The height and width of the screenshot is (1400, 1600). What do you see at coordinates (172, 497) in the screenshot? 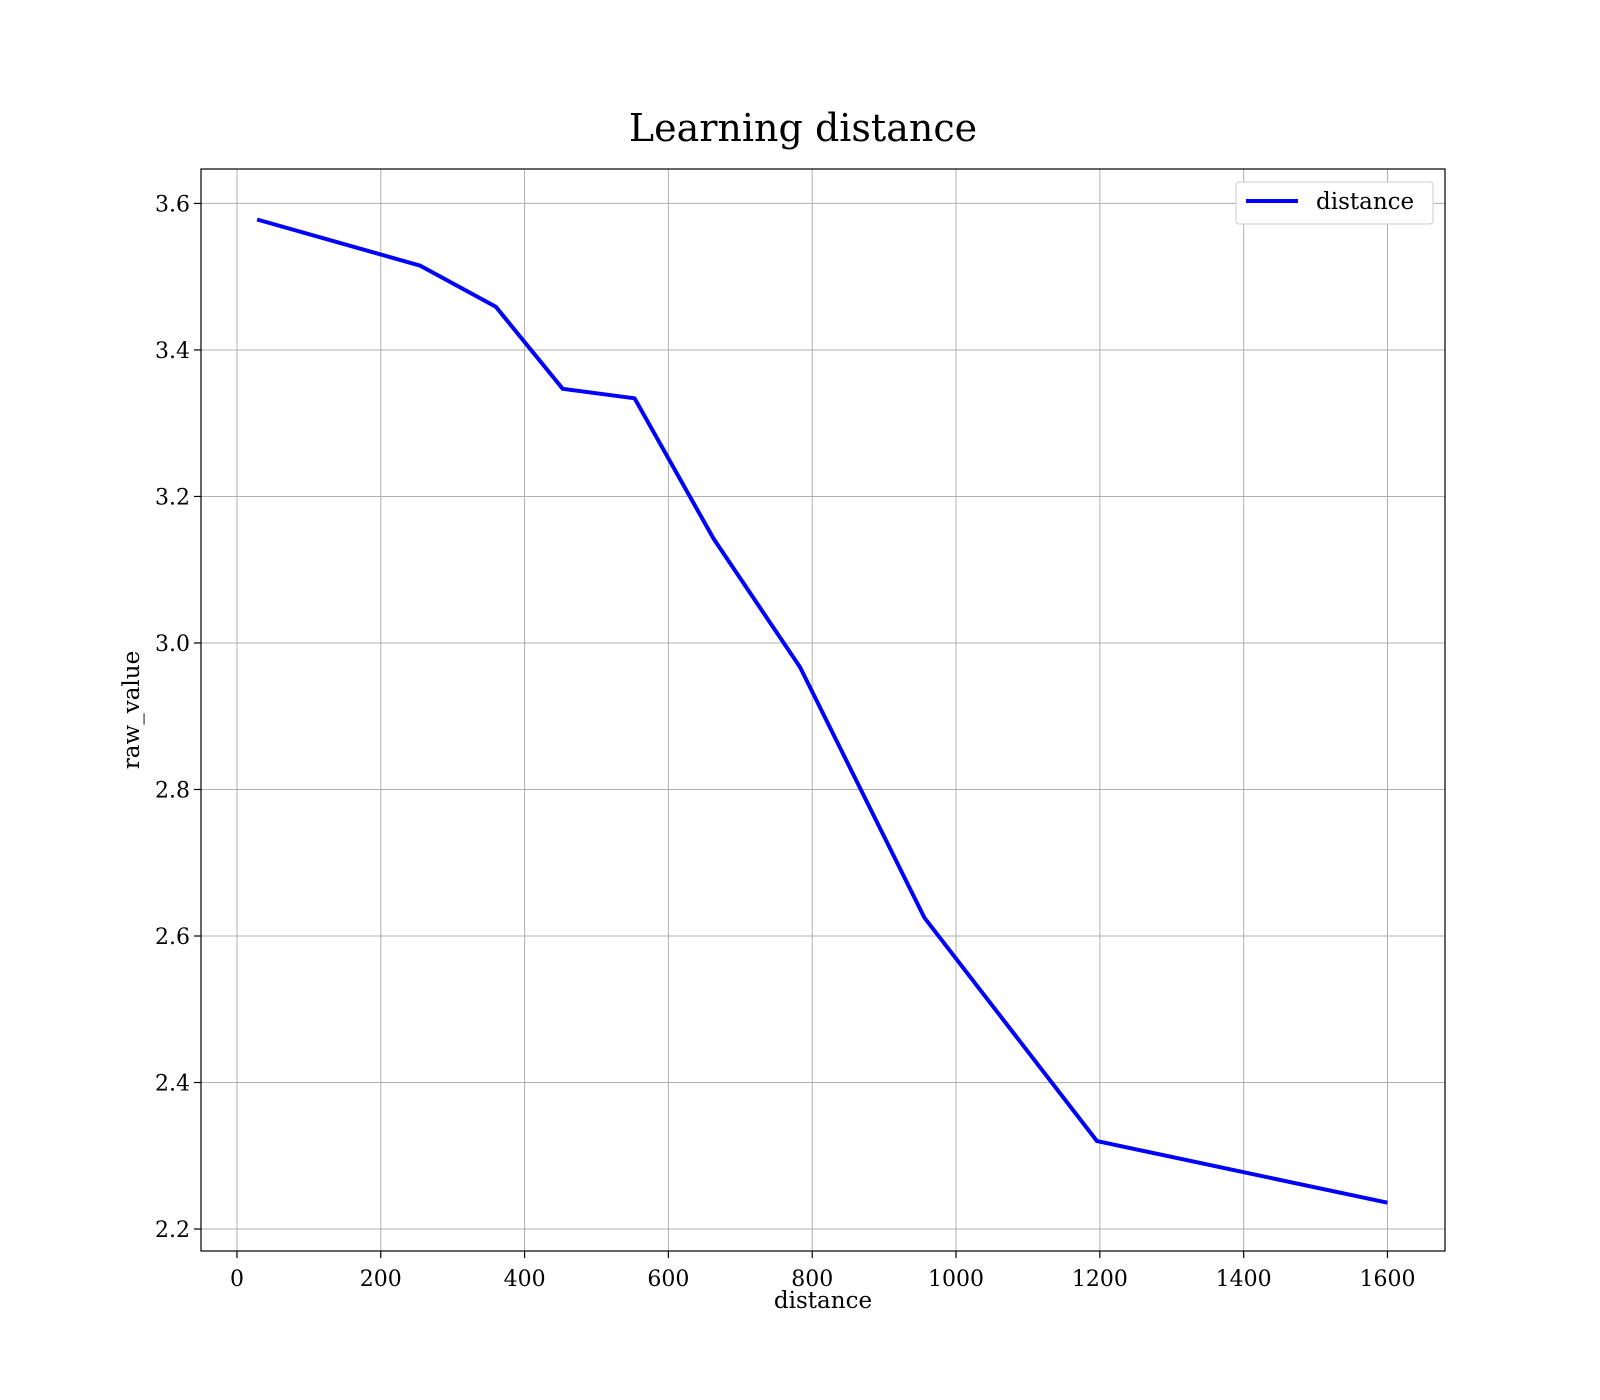
I see `y-tick-label: 3.2` at bounding box center [172, 497].